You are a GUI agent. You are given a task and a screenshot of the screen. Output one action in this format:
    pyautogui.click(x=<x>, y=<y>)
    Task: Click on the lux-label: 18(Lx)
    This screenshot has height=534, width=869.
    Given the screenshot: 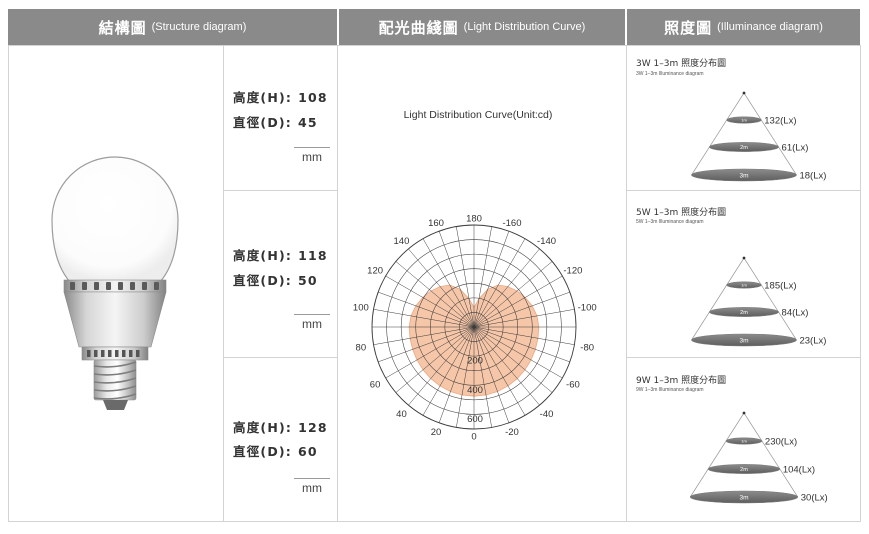 What is the action you would take?
    pyautogui.click(x=812, y=175)
    